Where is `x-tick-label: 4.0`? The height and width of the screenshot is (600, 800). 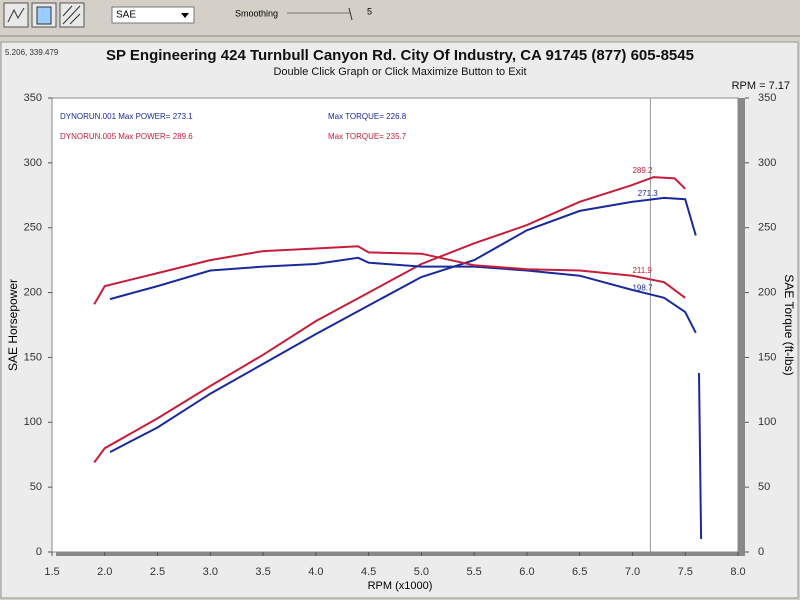 x-tick-label: 4.0 is located at coordinates (315, 572).